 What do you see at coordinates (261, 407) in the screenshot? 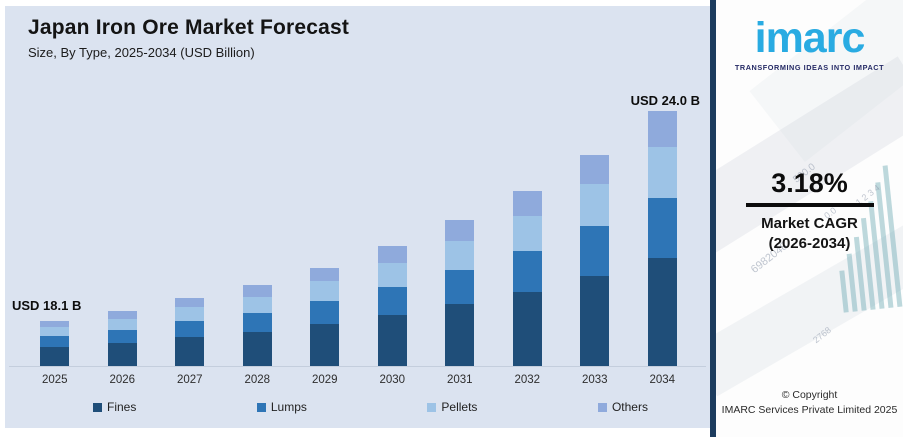
I see `legend-swatch-lumps` at bounding box center [261, 407].